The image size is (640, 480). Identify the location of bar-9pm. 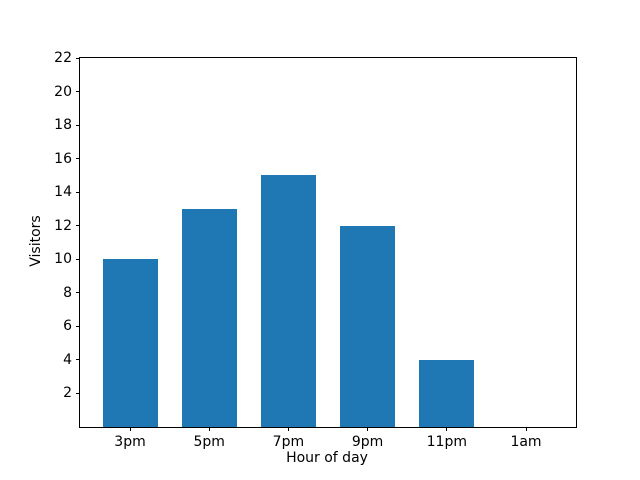
(368, 326).